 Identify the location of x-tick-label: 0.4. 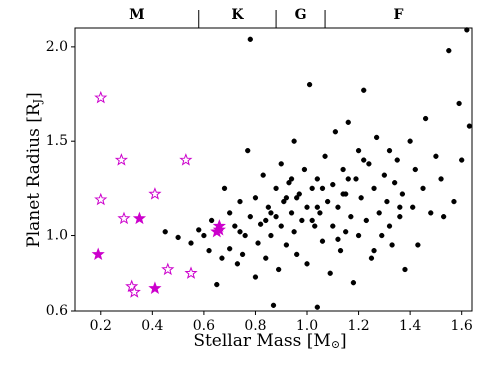
(152, 326).